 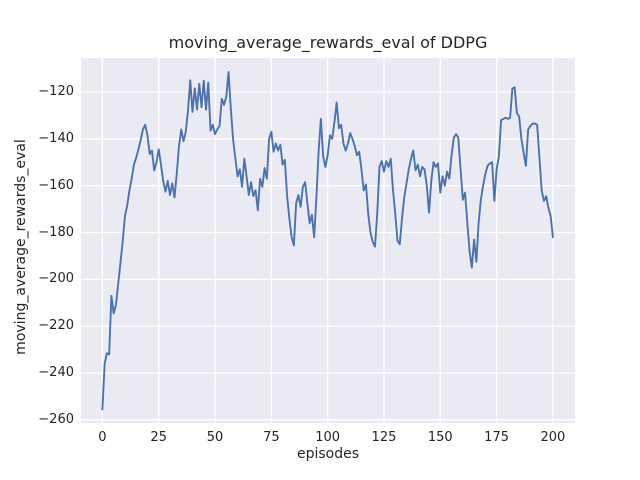 I want to click on x-tick-label: 100, so click(x=328, y=437).